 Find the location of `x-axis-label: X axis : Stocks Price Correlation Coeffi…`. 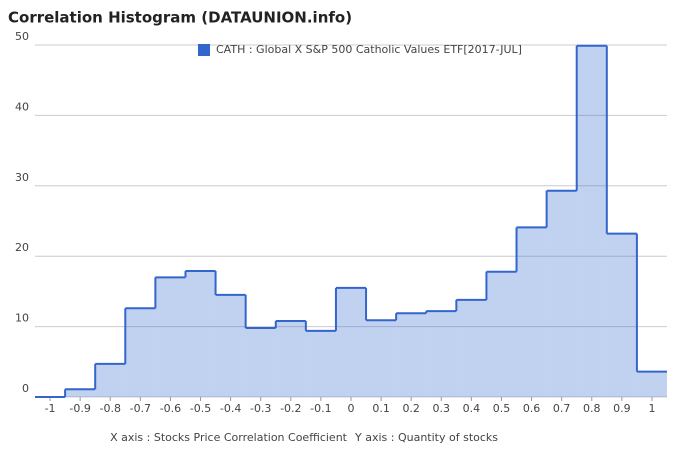

x-axis-label: X axis : Stocks Price Correlation Coeffi… is located at coordinates (229, 437).